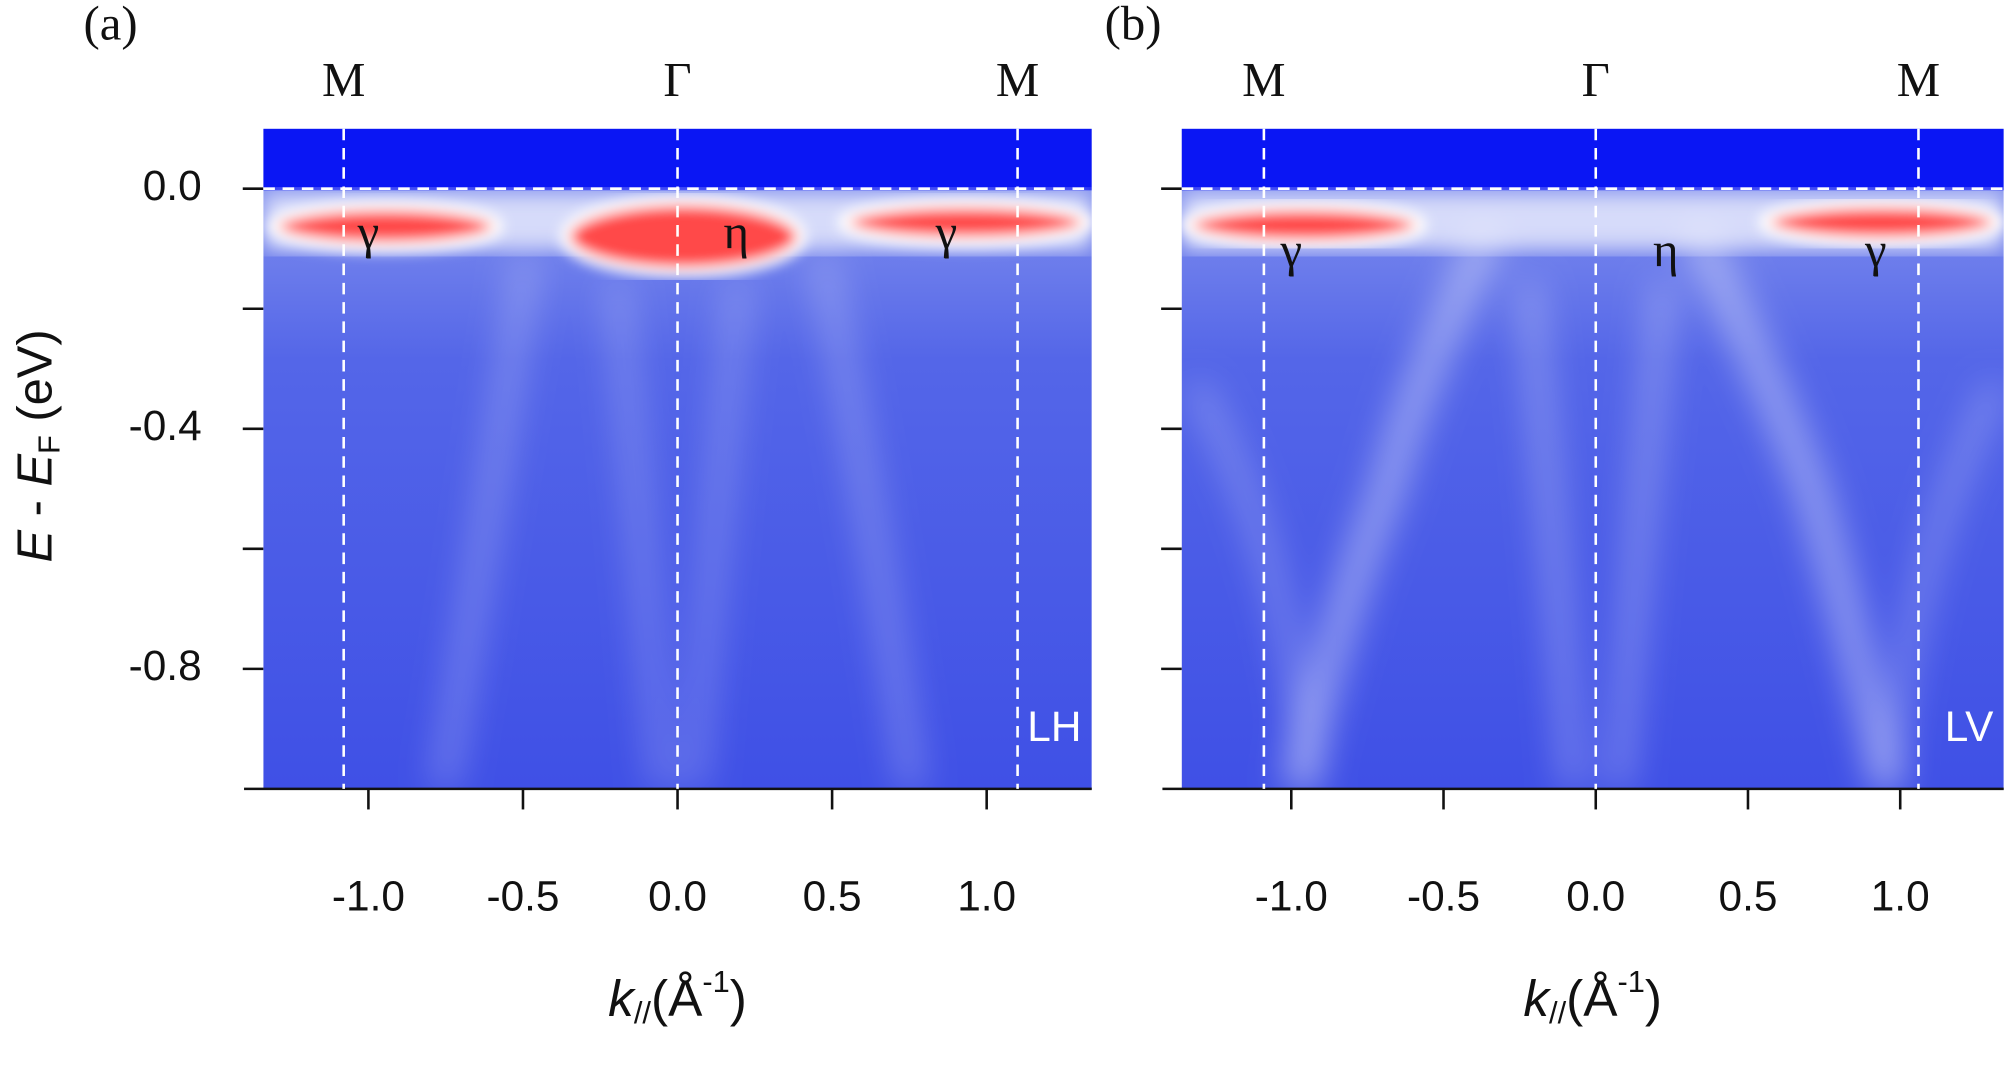 The height and width of the screenshot is (1073, 2014). Describe the element at coordinates (49, 444) in the screenshot. I see `y-axis-label-part: F` at that location.